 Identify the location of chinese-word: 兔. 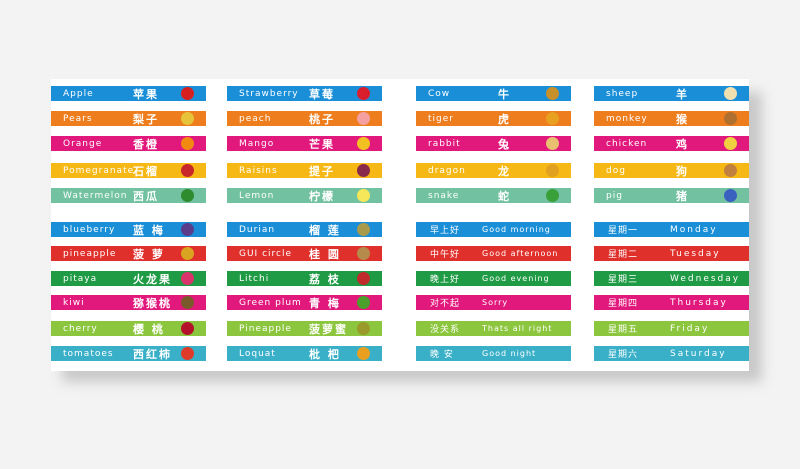
(504, 144).